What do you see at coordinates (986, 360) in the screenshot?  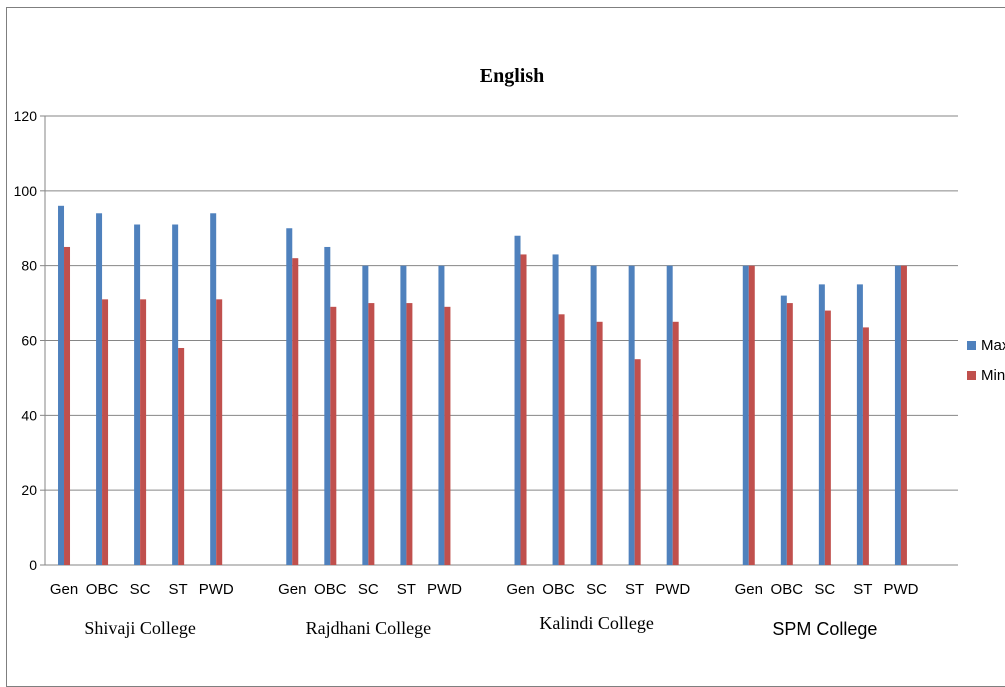 I see `legend: Max Min` at bounding box center [986, 360].